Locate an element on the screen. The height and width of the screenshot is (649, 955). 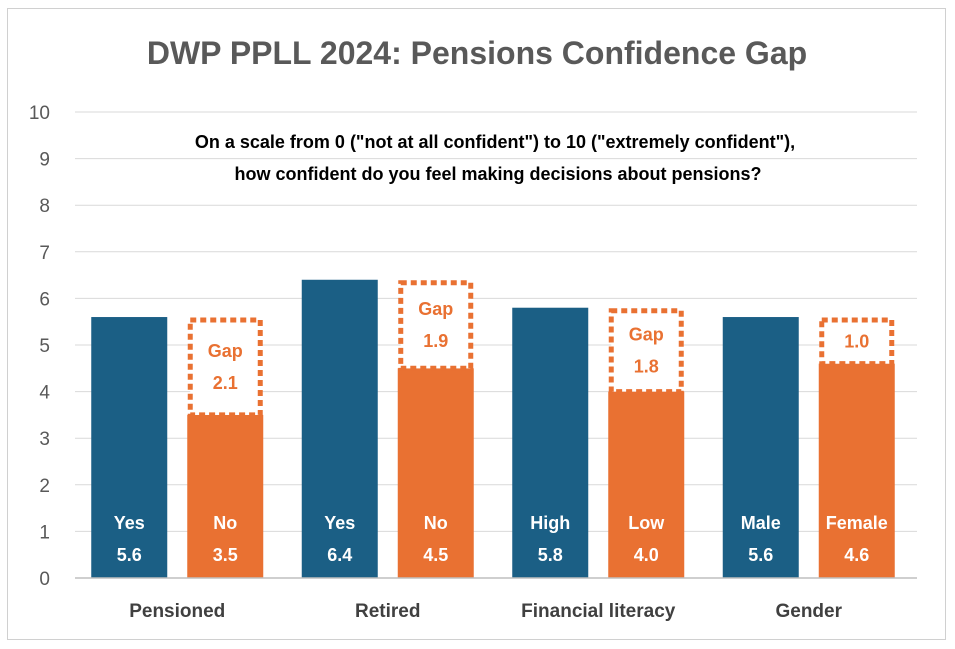
y-tick-label: 2 is located at coordinates (44, 486).